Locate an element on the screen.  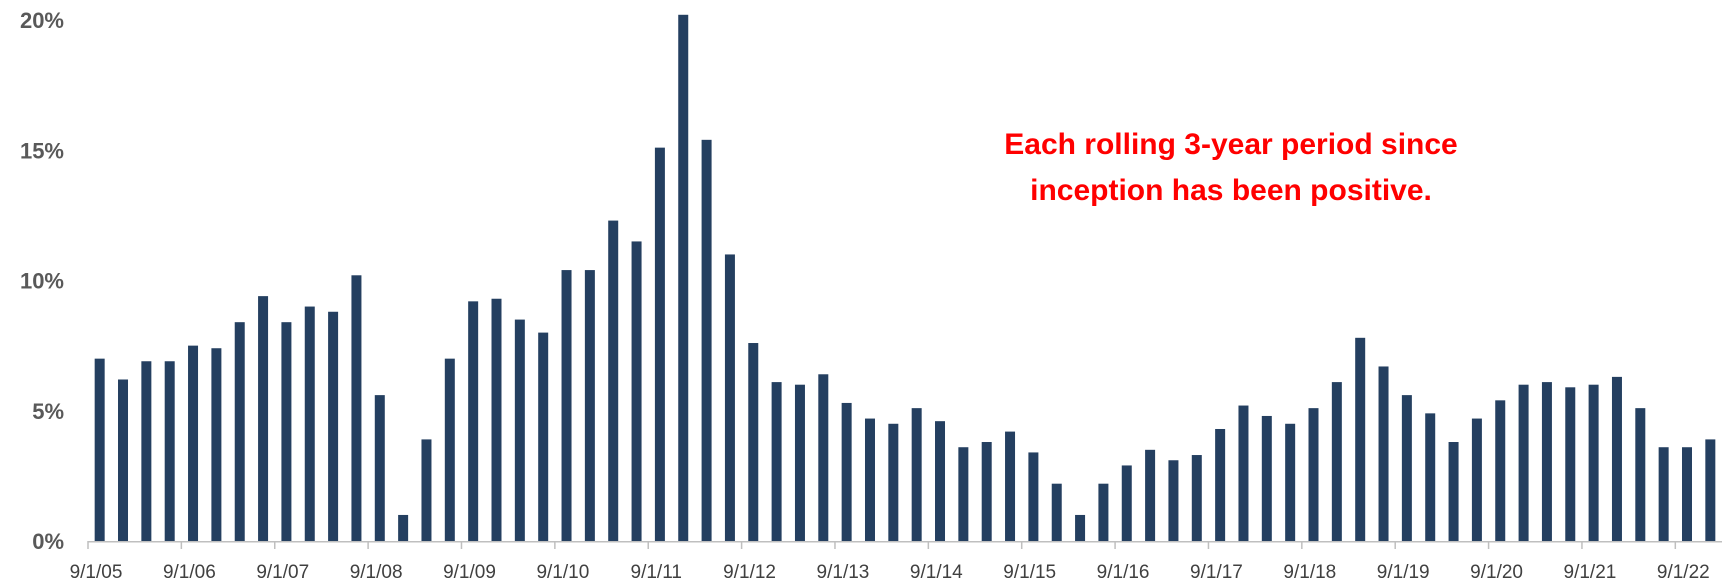
x-tick-label: 9/1/06 is located at coordinates (189, 572).